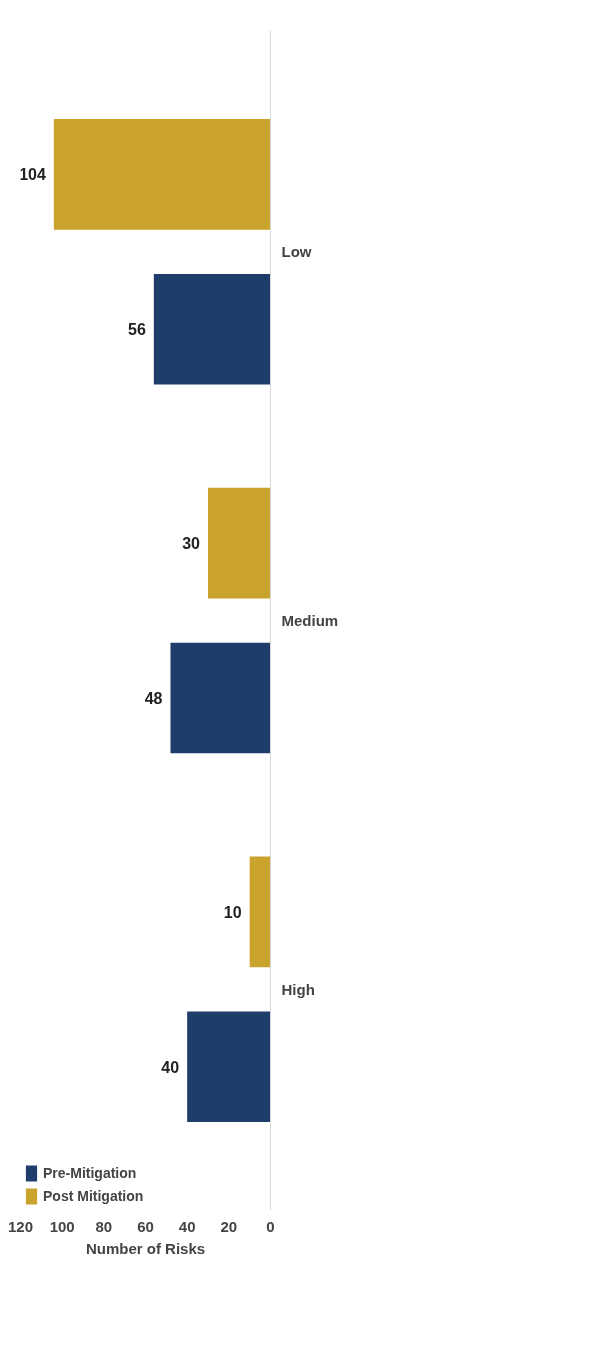  Describe the element at coordinates (232, 912) in the screenshot. I see `data-label: 10` at that location.